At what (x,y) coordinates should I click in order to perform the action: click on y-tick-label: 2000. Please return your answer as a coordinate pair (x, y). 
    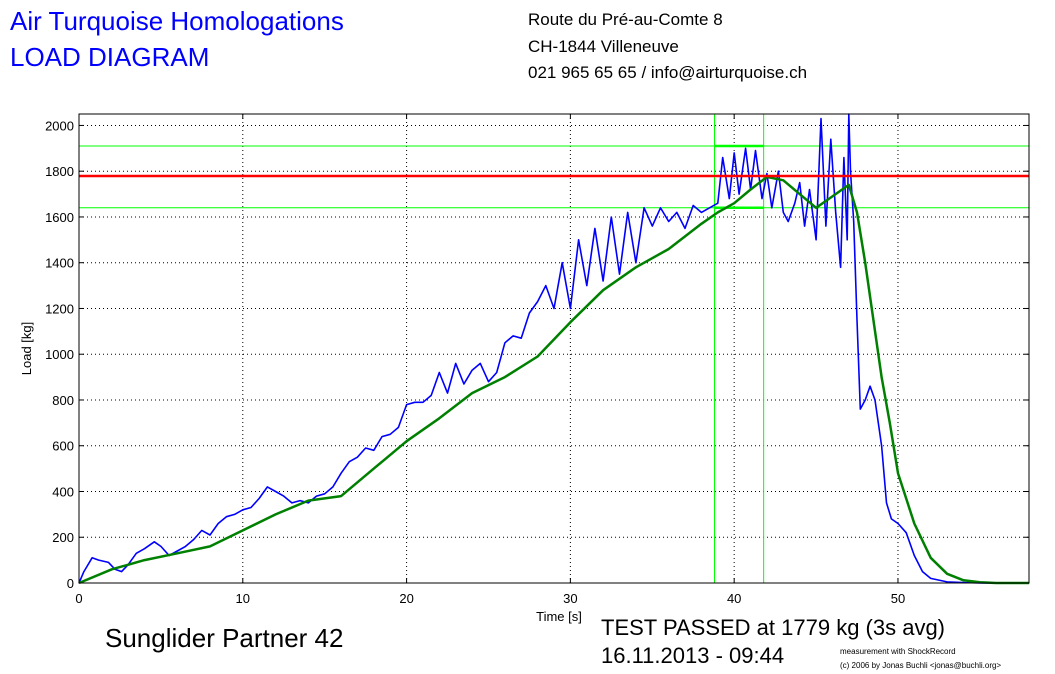
    Looking at the image, I should click on (59, 125).